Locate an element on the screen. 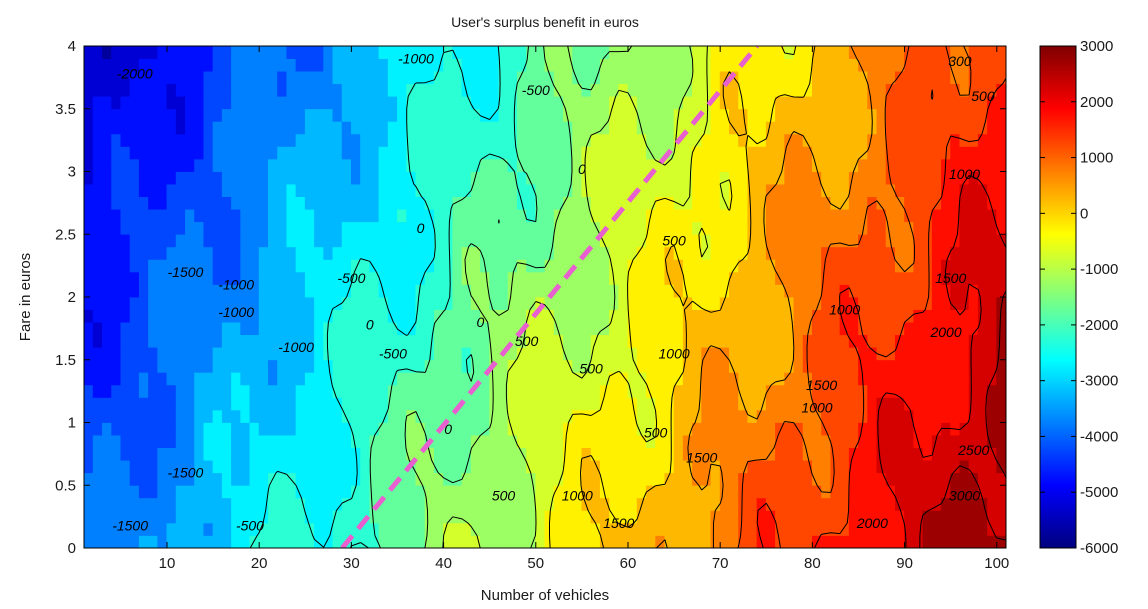 The height and width of the screenshot is (609, 1148). y-tick-label: 1 is located at coordinates (72, 423).